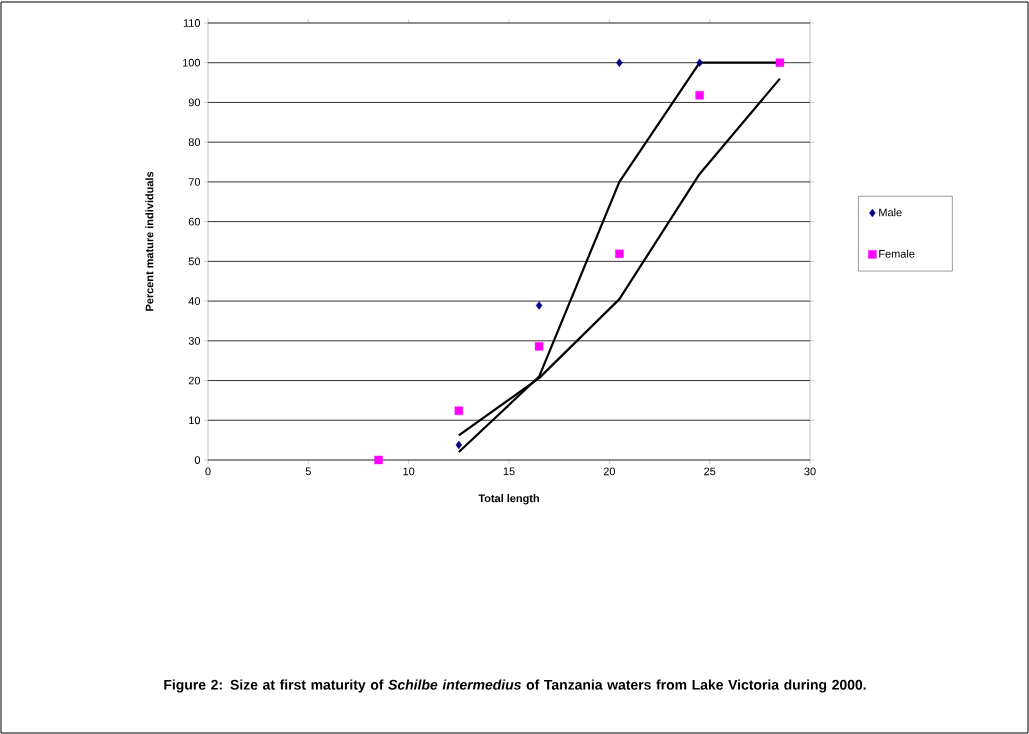 The image size is (1029, 734). Describe the element at coordinates (897, 253) in the screenshot. I see `legend-label: Female` at that location.